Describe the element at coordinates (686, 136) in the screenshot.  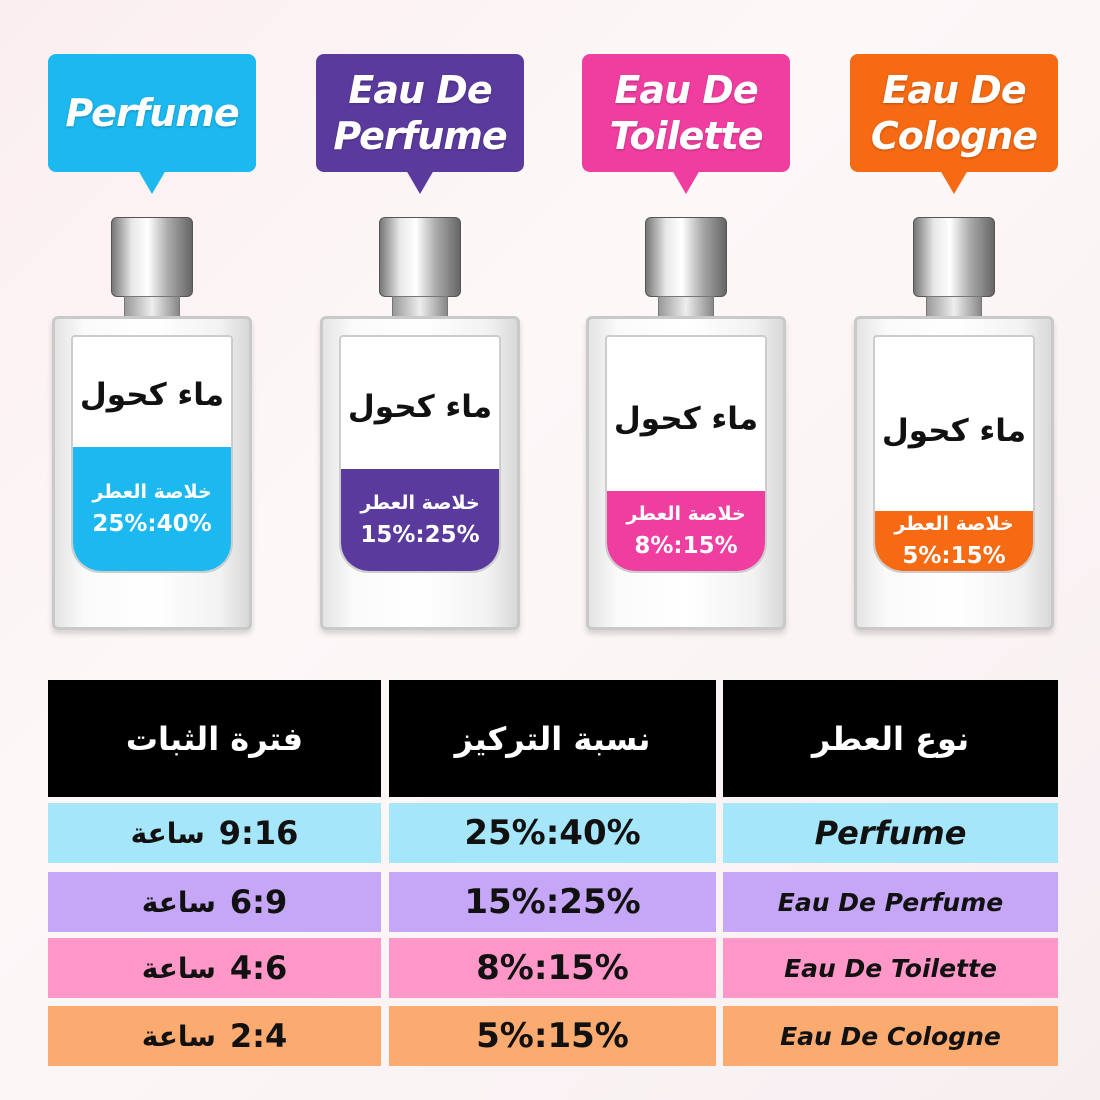
I see `type-label-line: Toilette` at that location.